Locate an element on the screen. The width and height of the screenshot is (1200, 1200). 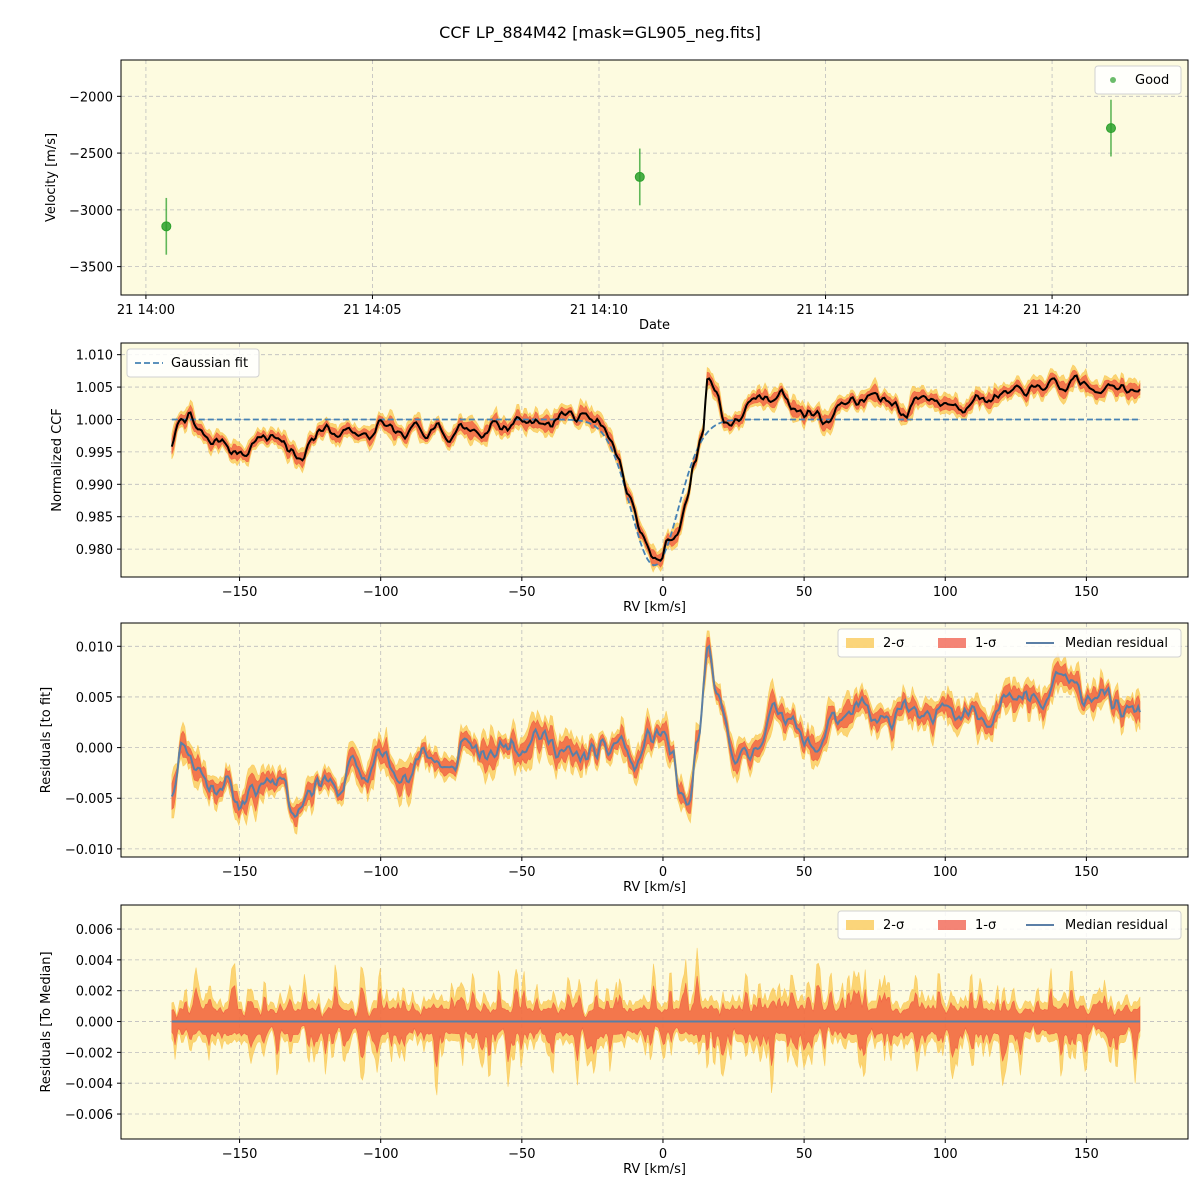
y-tick-label: −3500 is located at coordinates (91, 268).